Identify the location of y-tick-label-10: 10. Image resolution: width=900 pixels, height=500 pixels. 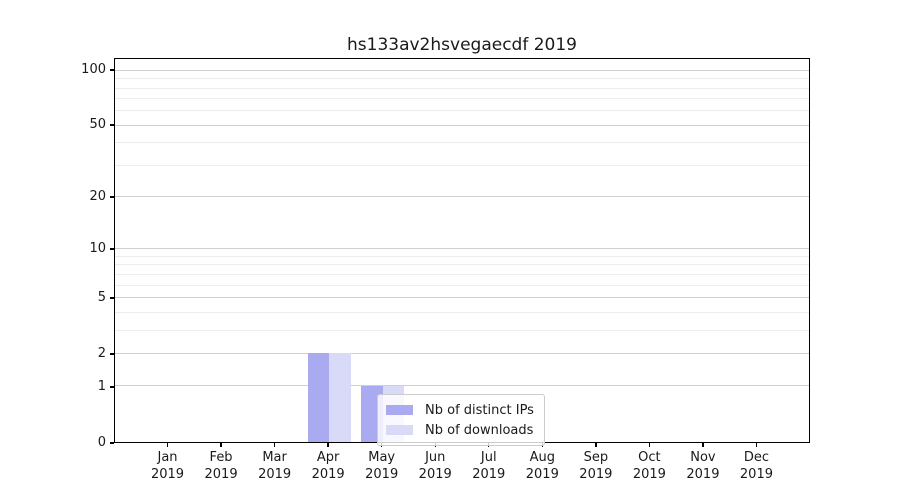
(97, 249).